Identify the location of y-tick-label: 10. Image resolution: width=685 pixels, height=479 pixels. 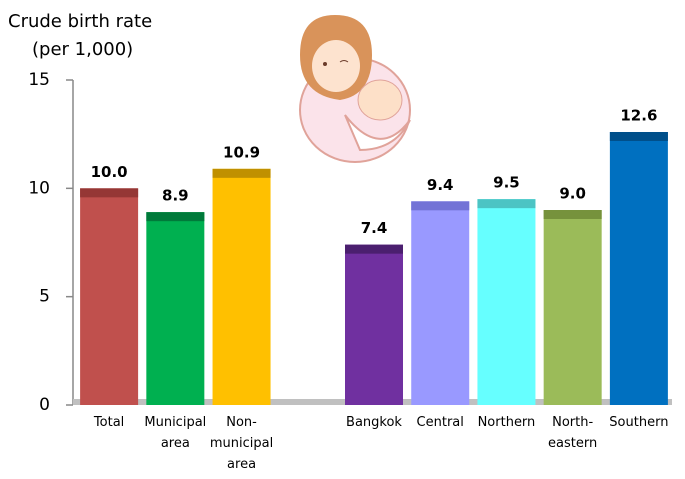
(39, 188).